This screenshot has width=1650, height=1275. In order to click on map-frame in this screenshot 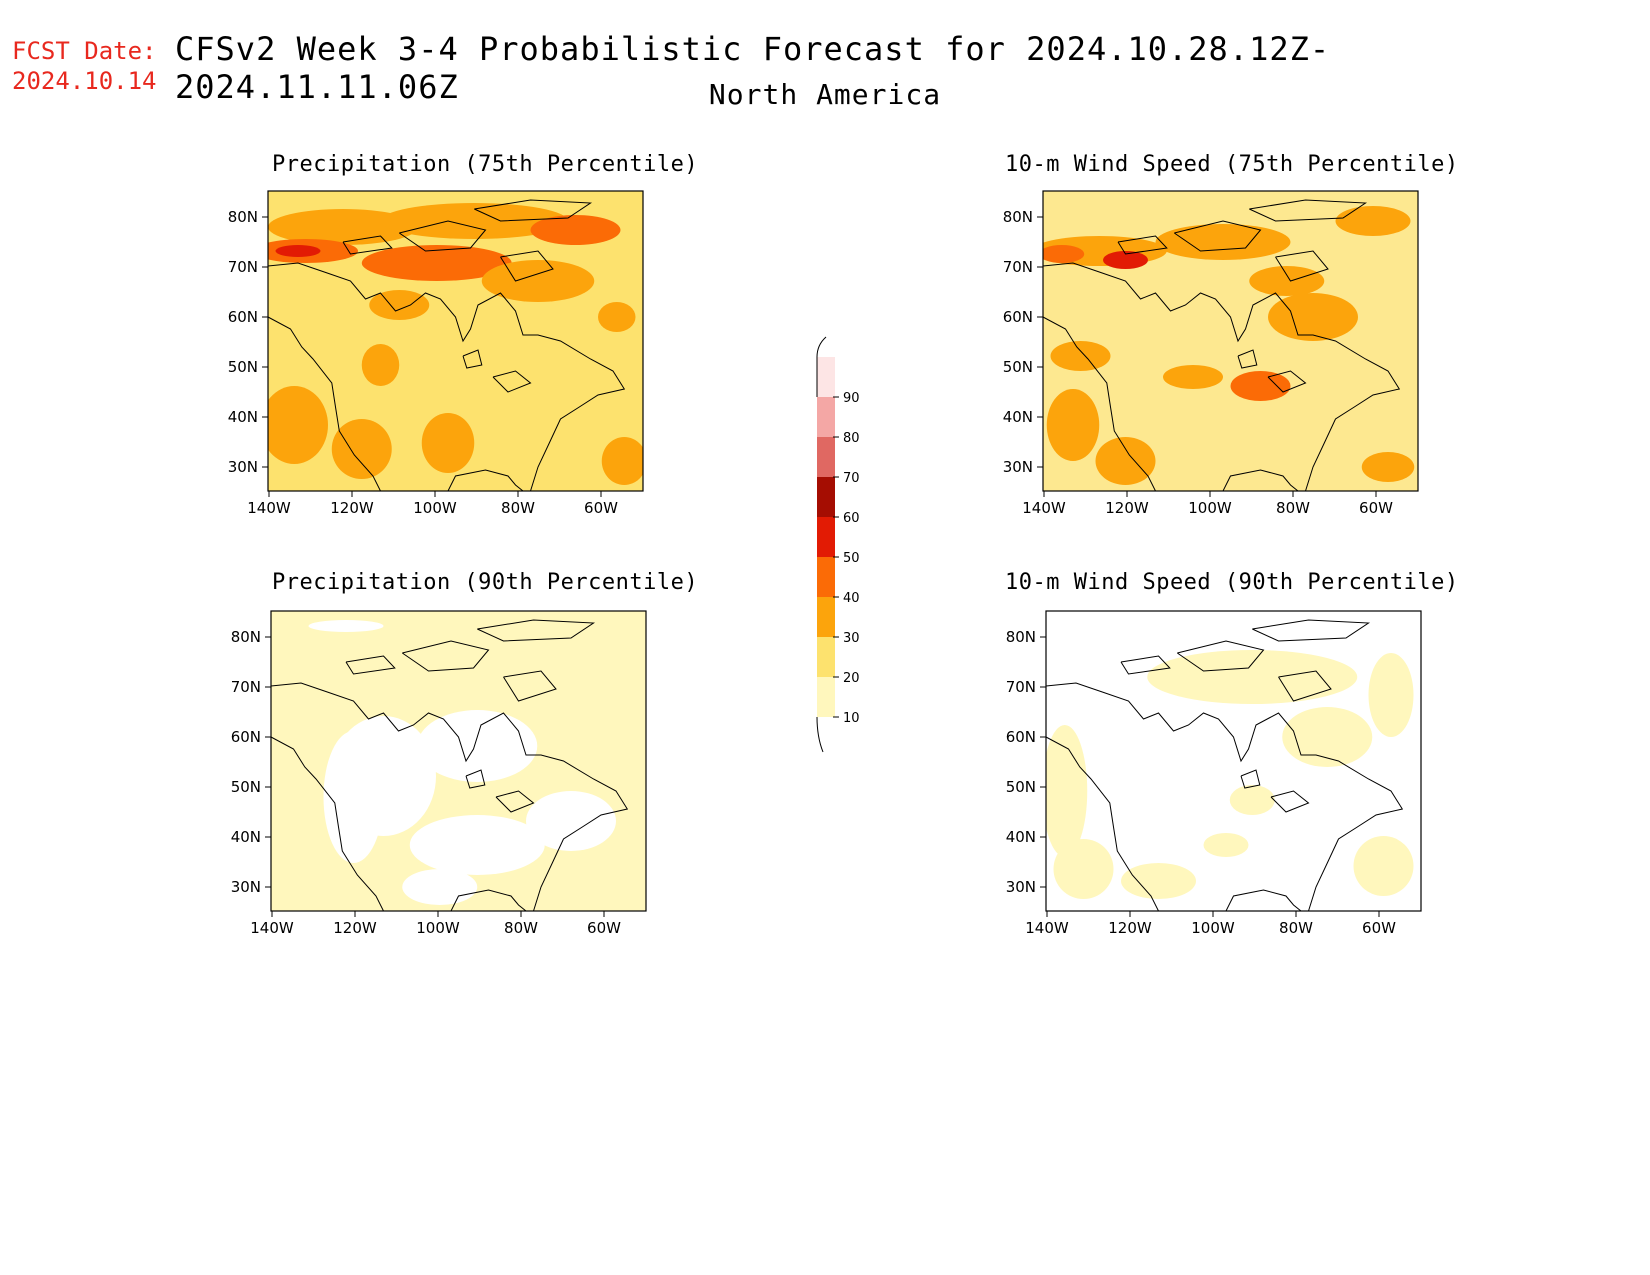, I will do `click(455, 341)`.